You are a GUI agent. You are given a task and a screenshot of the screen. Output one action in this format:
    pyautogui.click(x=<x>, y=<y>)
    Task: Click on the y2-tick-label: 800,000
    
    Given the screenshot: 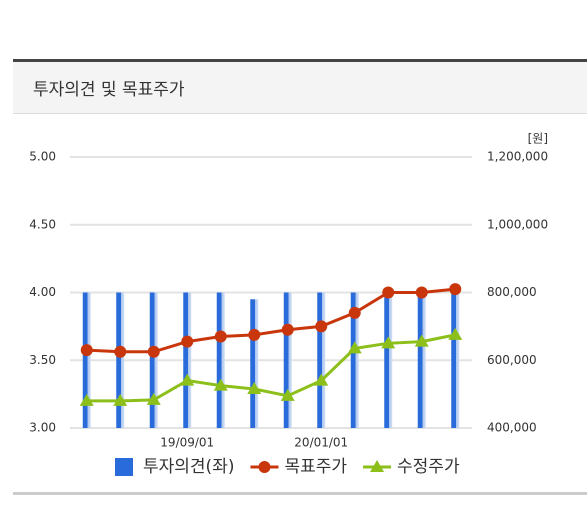 What is the action you would take?
    pyautogui.click(x=512, y=292)
    